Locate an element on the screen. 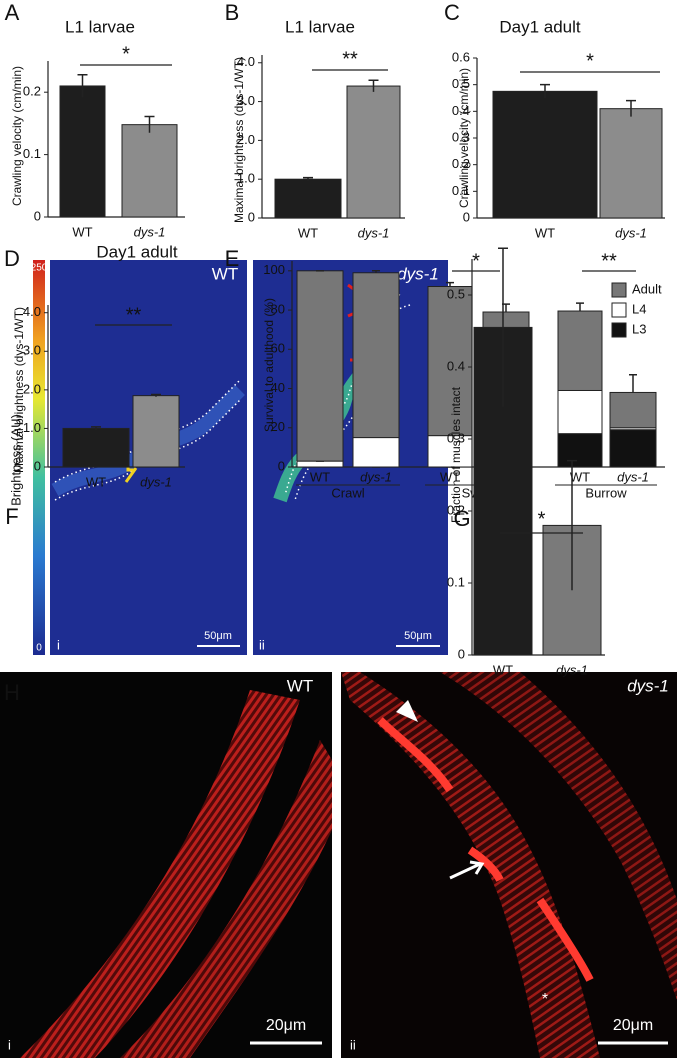  y-axis-label: Fraction of muscles intact is located at coordinates (456, 454).